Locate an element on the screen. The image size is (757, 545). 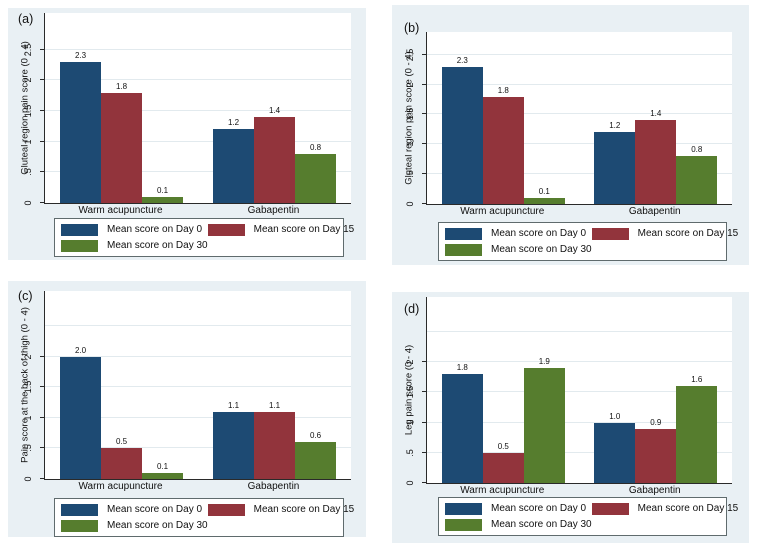
panel-tag: (b) is located at coordinates (412, 28).